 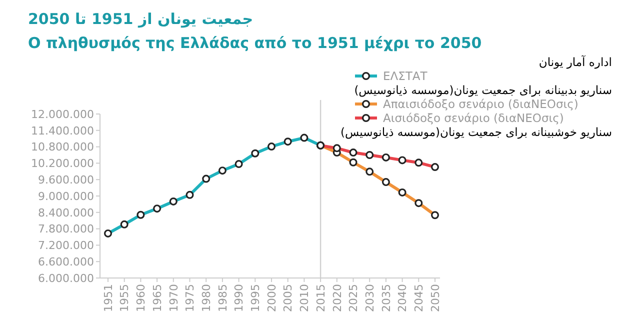 I want to click on x-tick-label: 2000, so click(x=271, y=298).